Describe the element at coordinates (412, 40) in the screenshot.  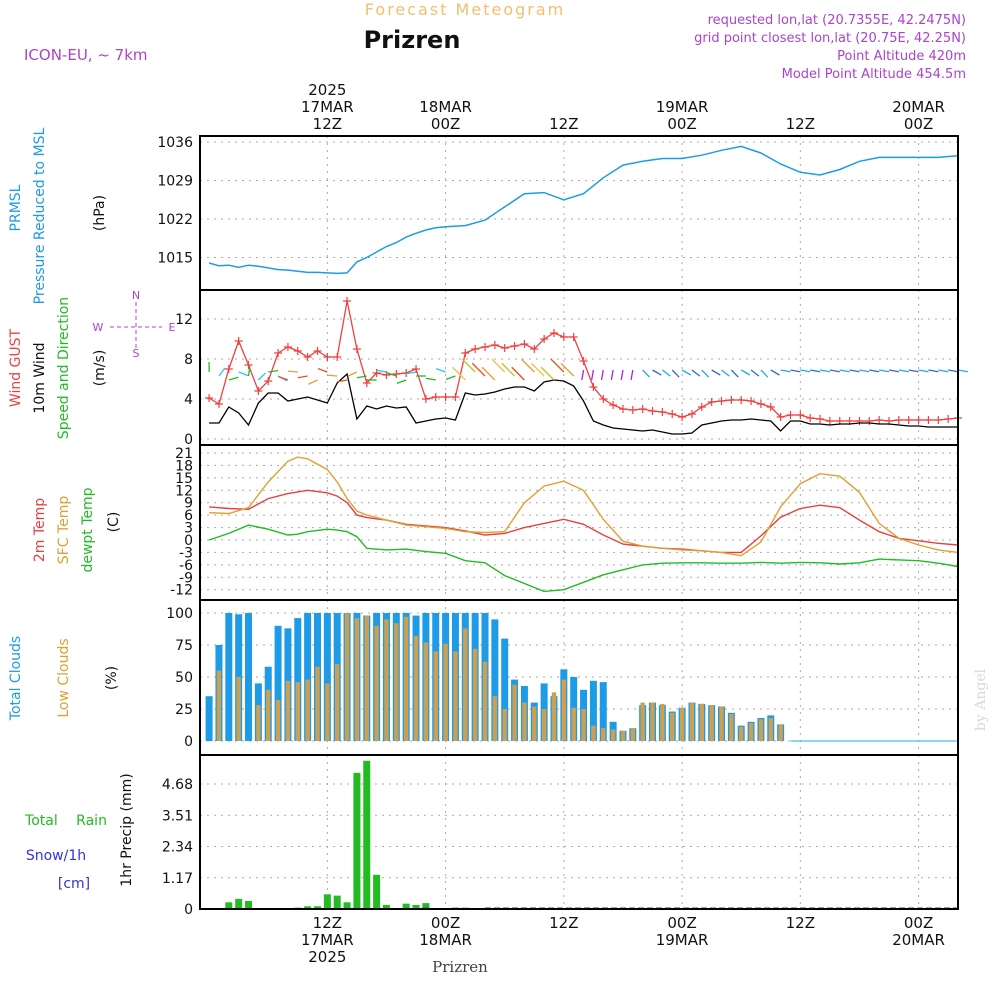
I see `location-title: Prizren` at that location.